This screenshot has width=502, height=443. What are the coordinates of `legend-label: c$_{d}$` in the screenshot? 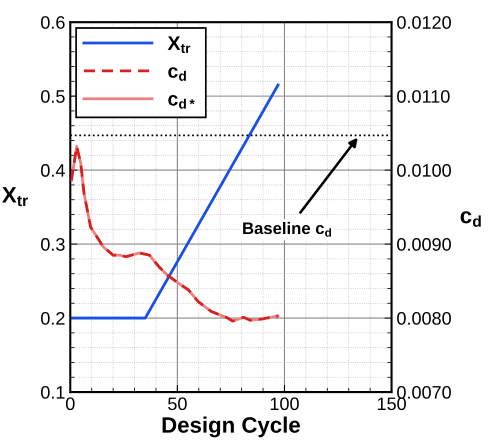 It's located at (177, 74).